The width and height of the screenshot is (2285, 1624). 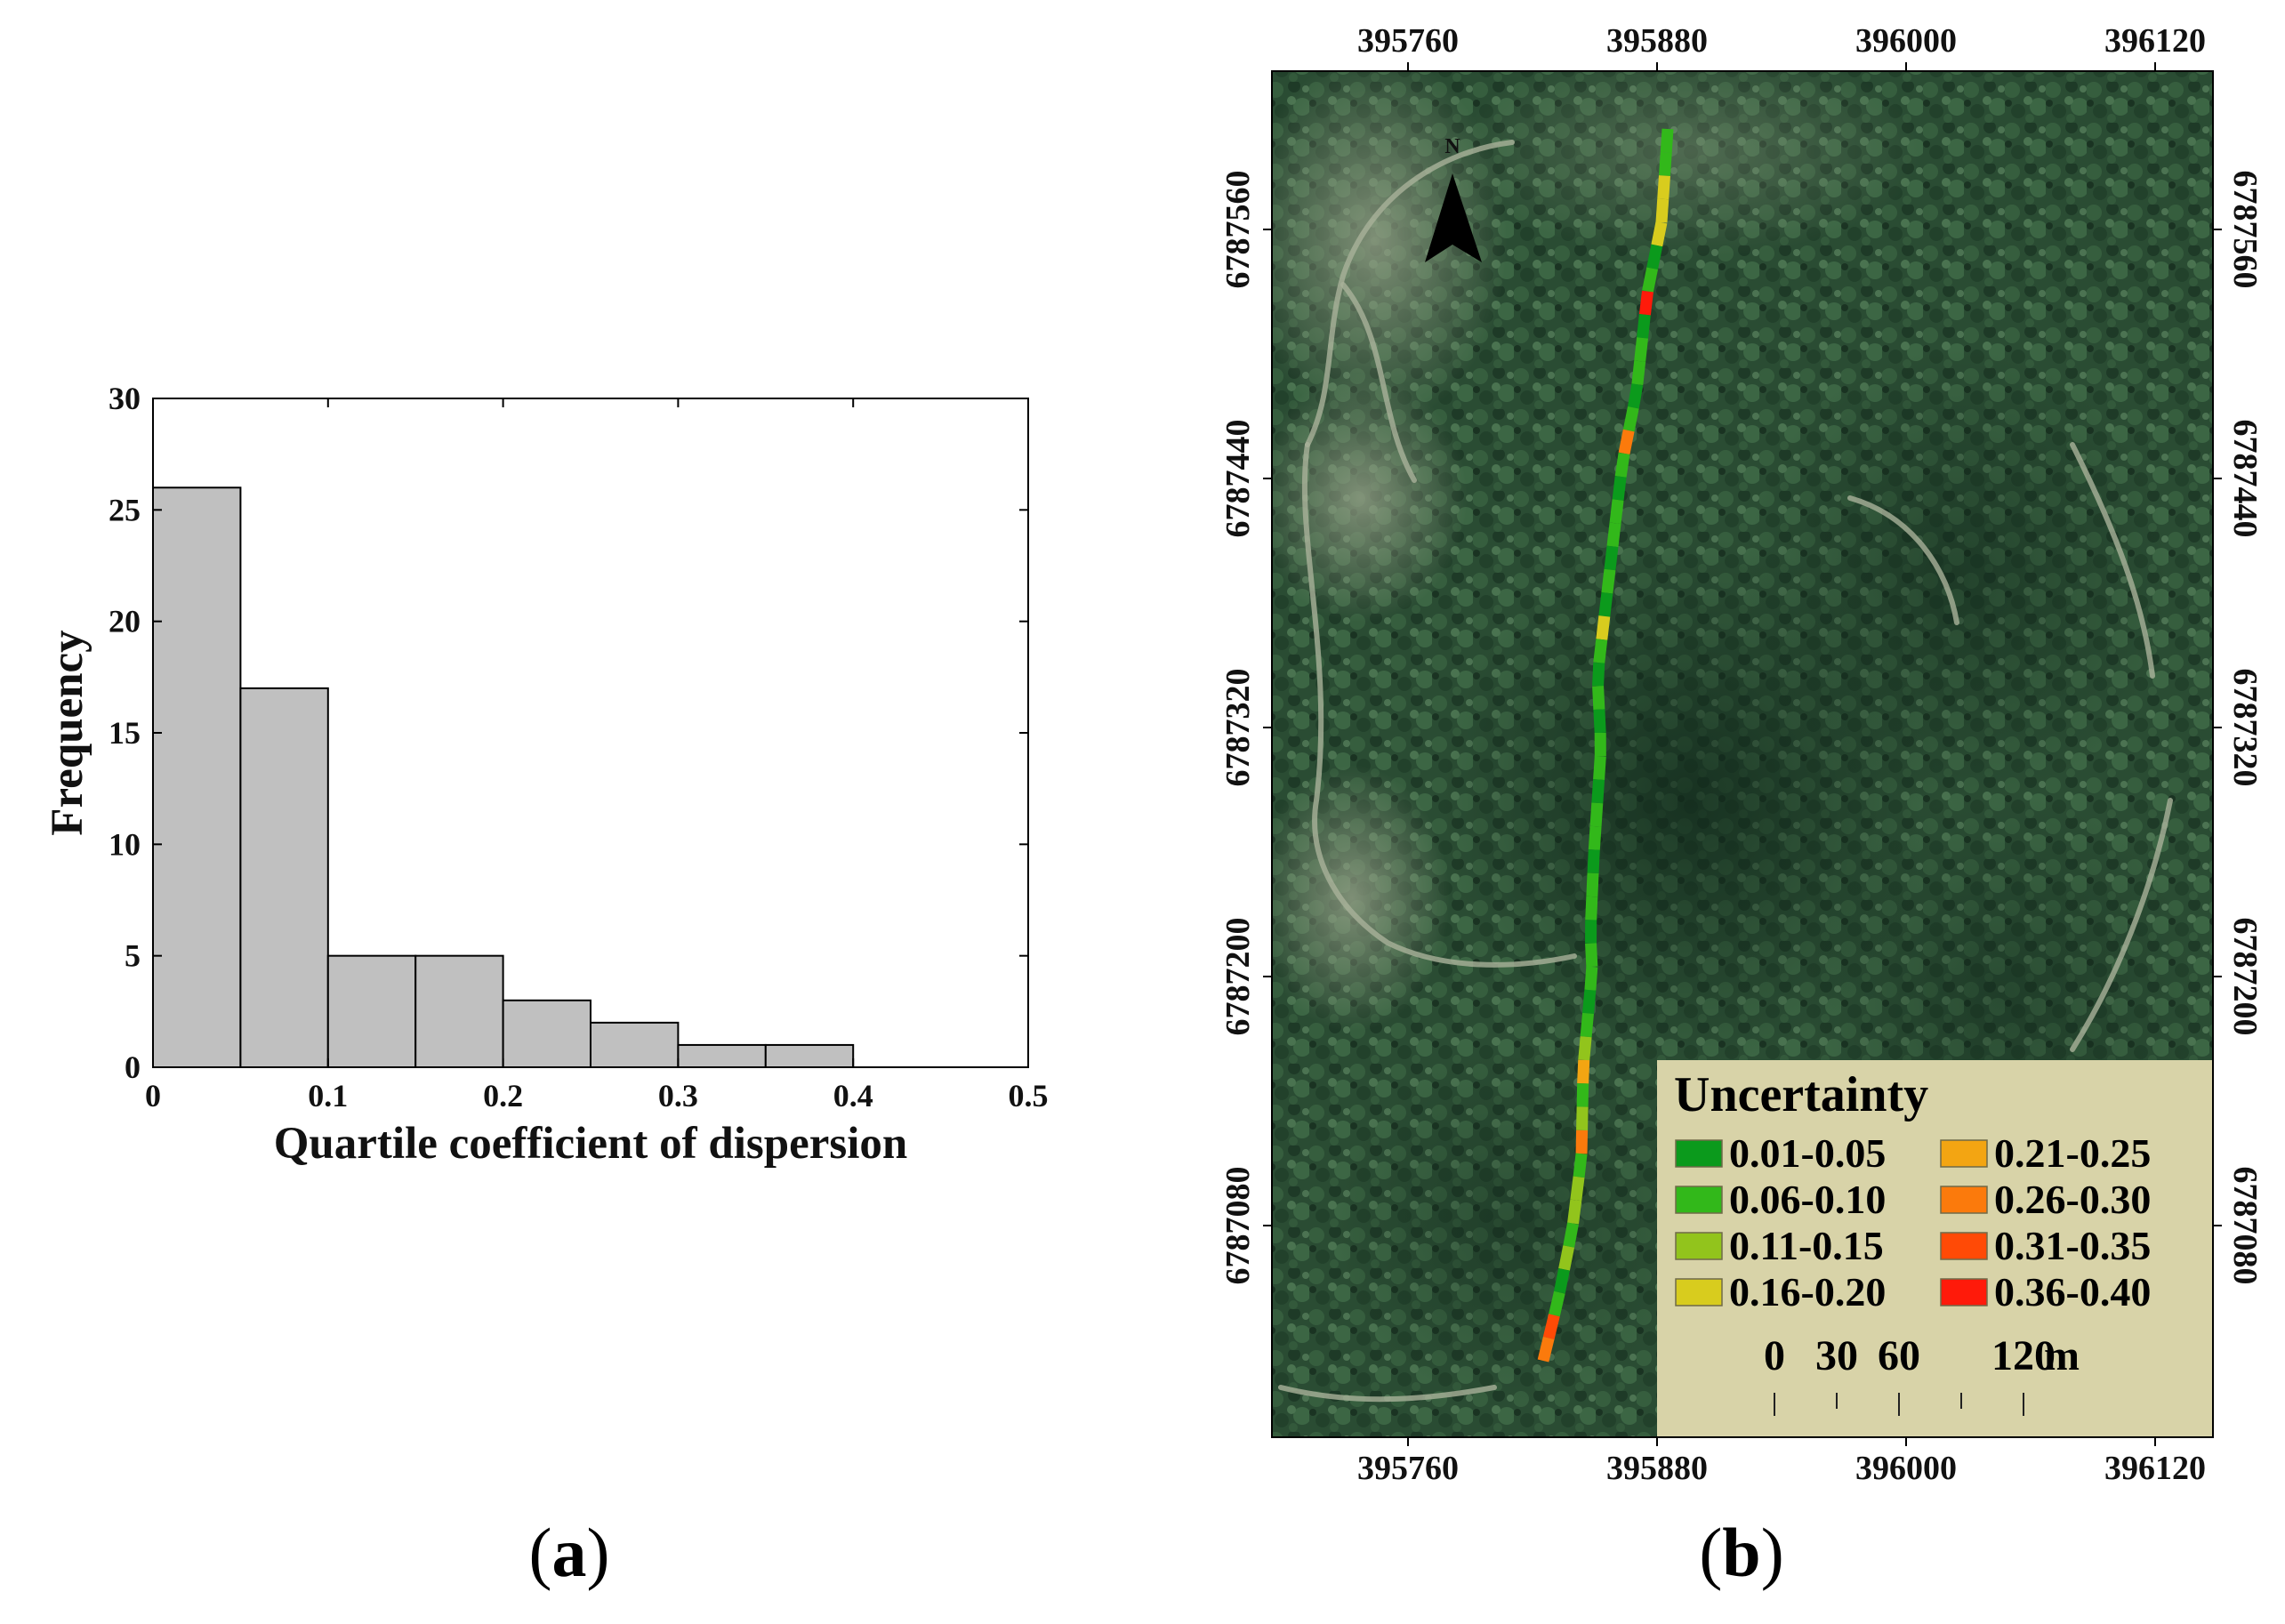 What do you see at coordinates (68, 732) in the screenshot?
I see `y-axis-label: Frequency` at bounding box center [68, 732].